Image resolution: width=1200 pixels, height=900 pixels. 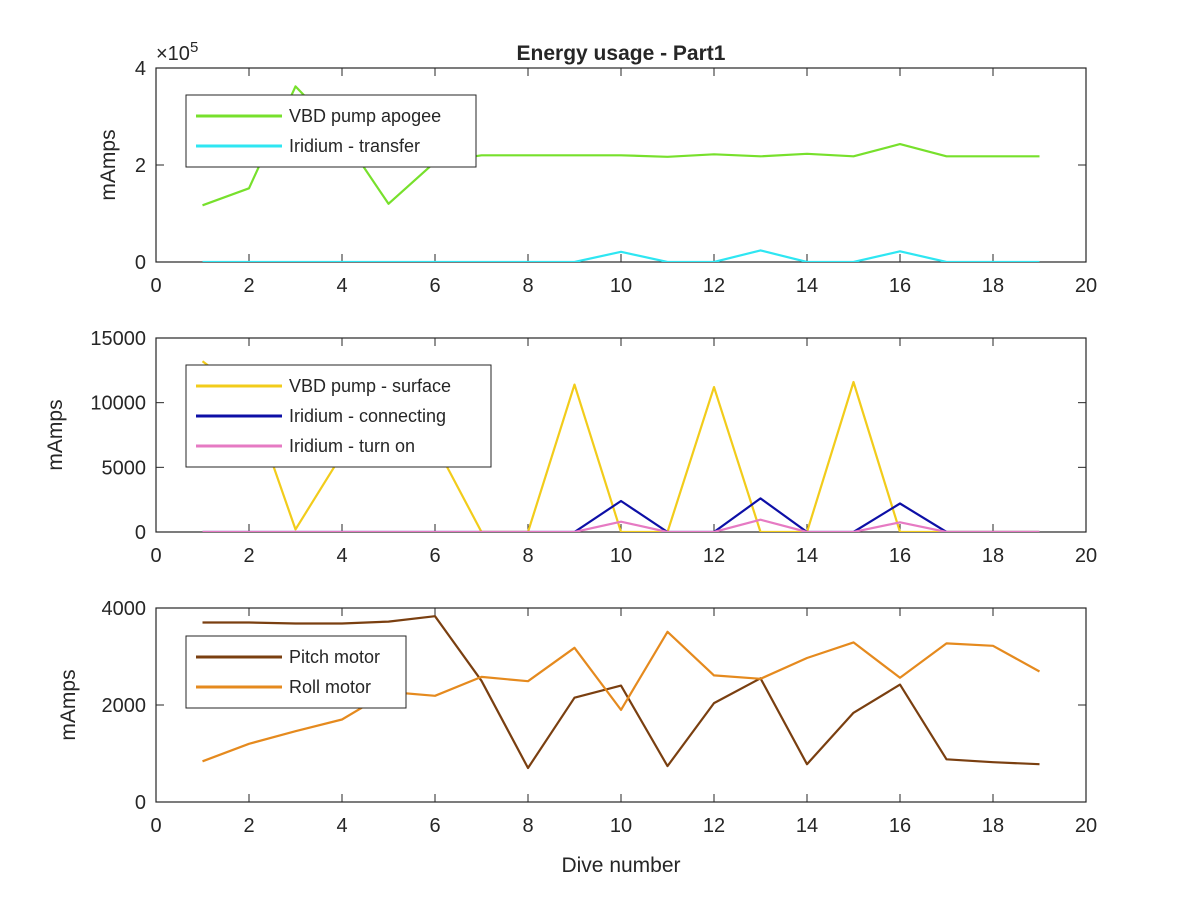 What do you see at coordinates (365, 116) in the screenshot?
I see `legend-entry: VBD pump apogee` at bounding box center [365, 116].